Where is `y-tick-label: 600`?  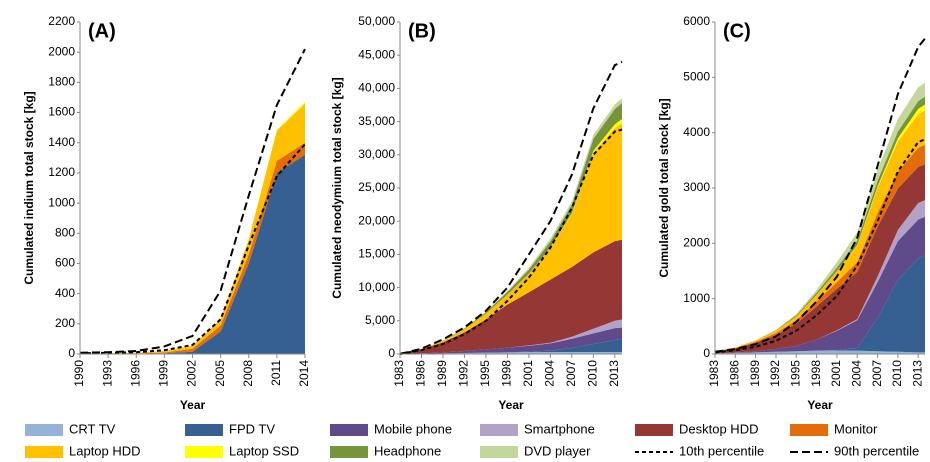 y-tick-label: 600 is located at coordinates (65, 263).